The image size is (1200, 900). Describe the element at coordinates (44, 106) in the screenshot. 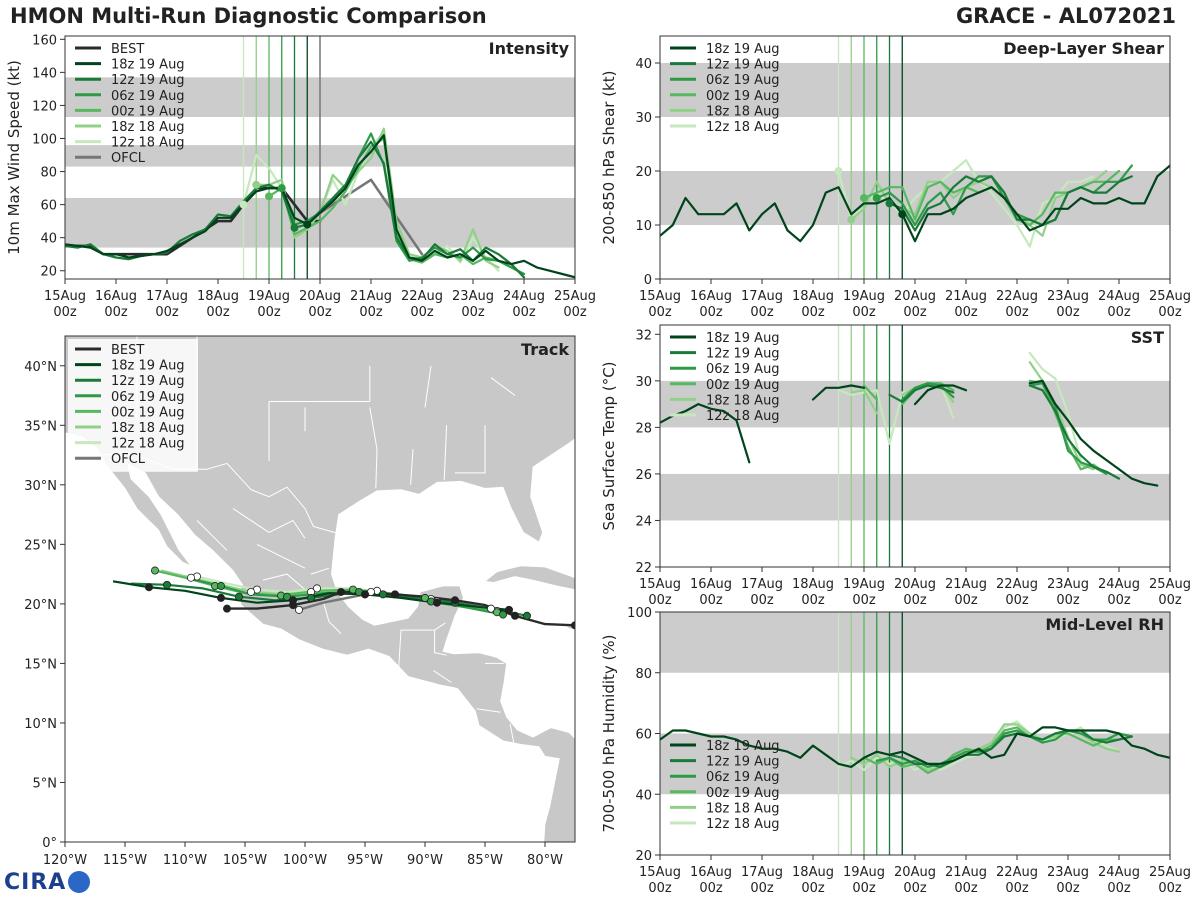

I see `y-tick-label: 120` at that location.